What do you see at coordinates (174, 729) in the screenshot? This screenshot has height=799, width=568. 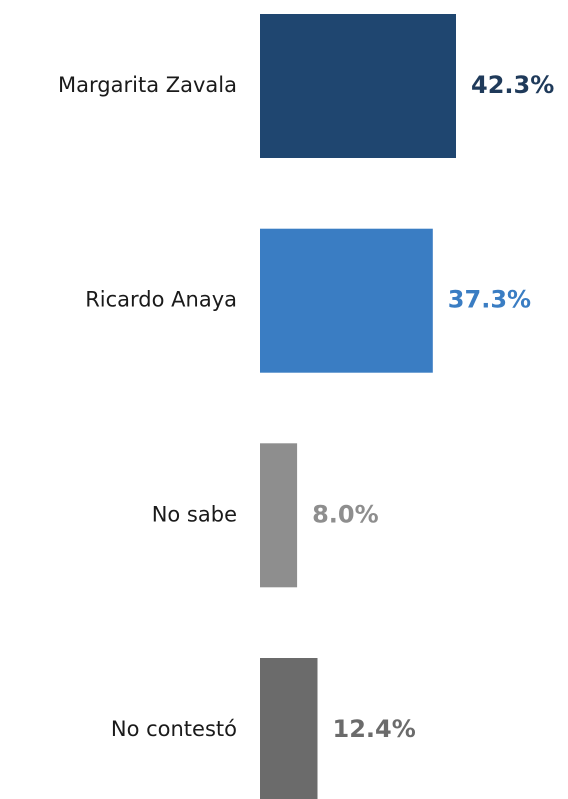 I see `category-label-no-contesto: No contestó` at bounding box center [174, 729].